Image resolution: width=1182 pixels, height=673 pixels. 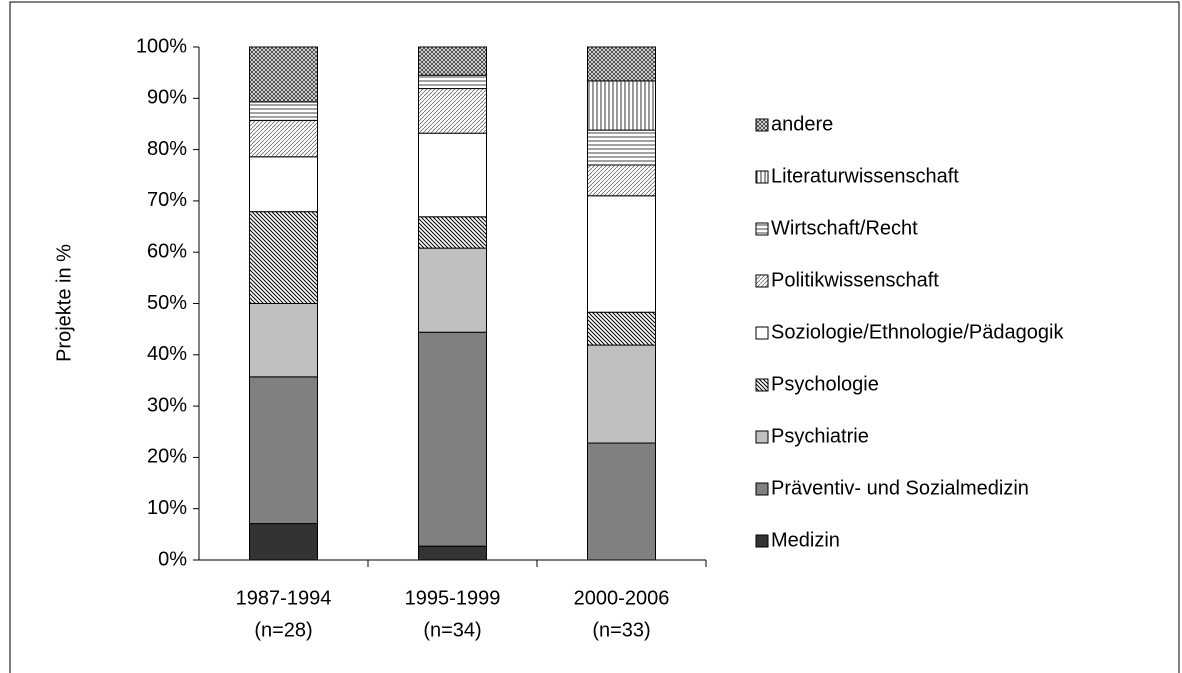 I want to click on x-tick-sublabel: (n=34), so click(x=452, y=630).